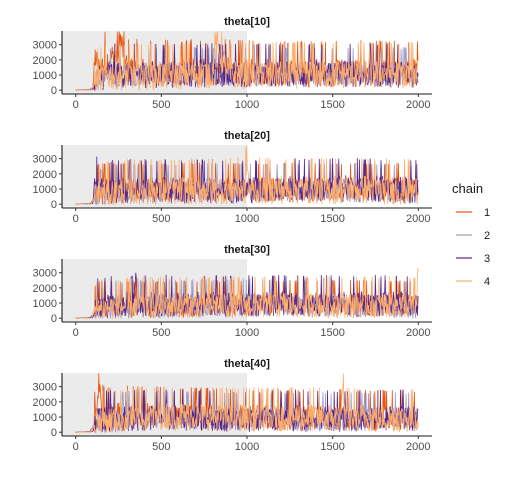 This screenshot has height=483, width=507. Describe the element at coordinates (247, 250) in the screenshot. I see `panel-title: theta[30]` at that location.